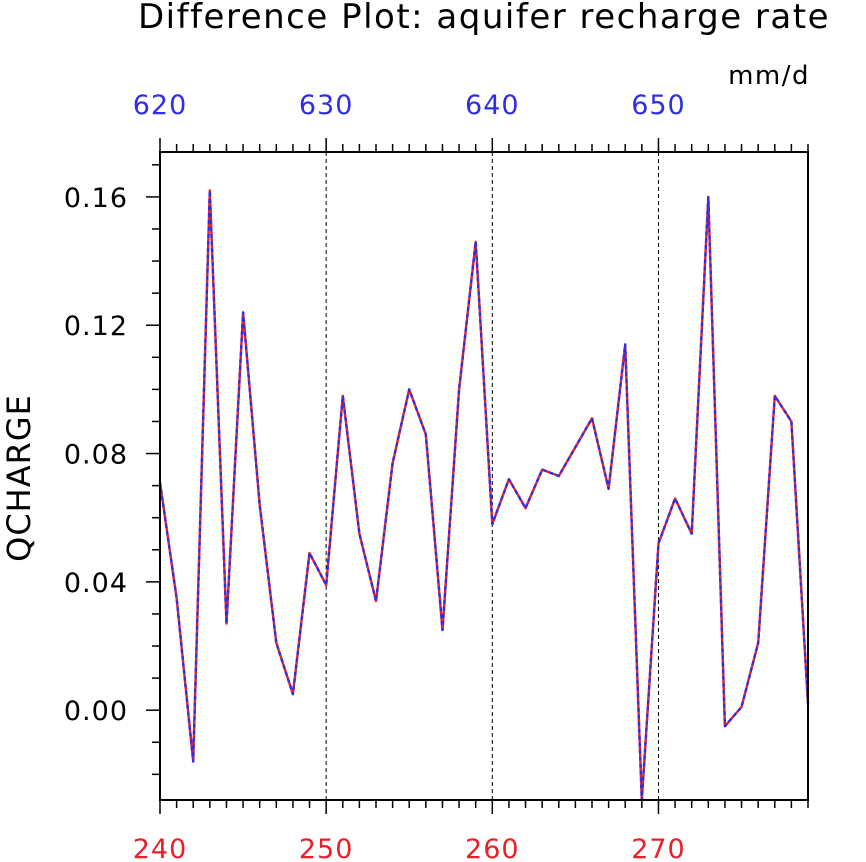 The image size is (866, 862). I want to click on y-tick-label: 0.00, so click(96, 711).